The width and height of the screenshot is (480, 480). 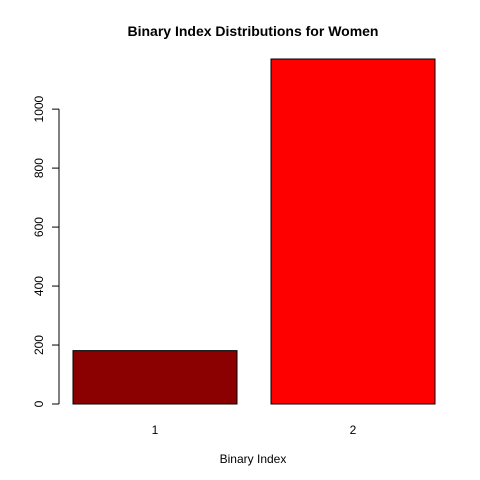 I want to click on chart-title: Binary Index Distributions for Women, so click(x=253, y=31).